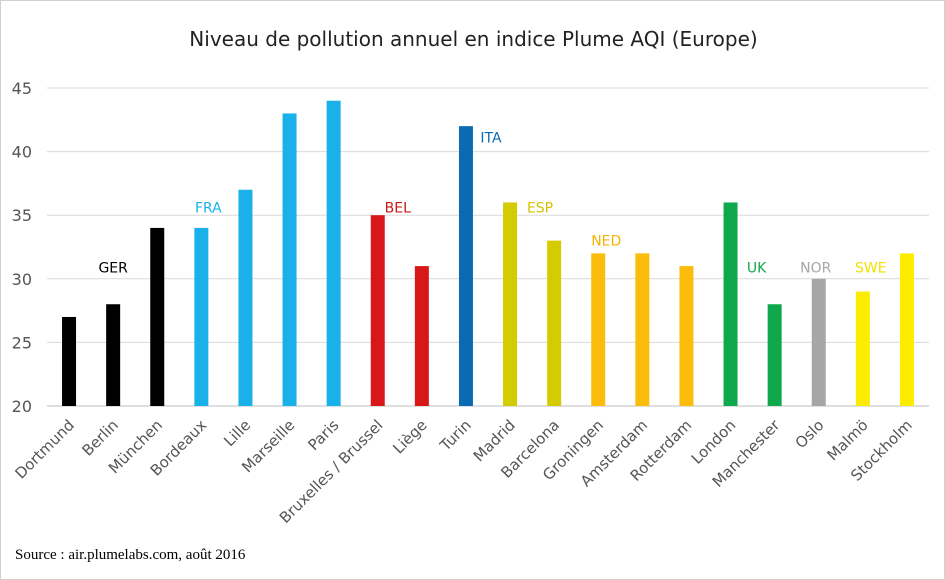  Describe the element at coordinates (398, 209) in the screenshot. I see `group-label: BEL` at that location.